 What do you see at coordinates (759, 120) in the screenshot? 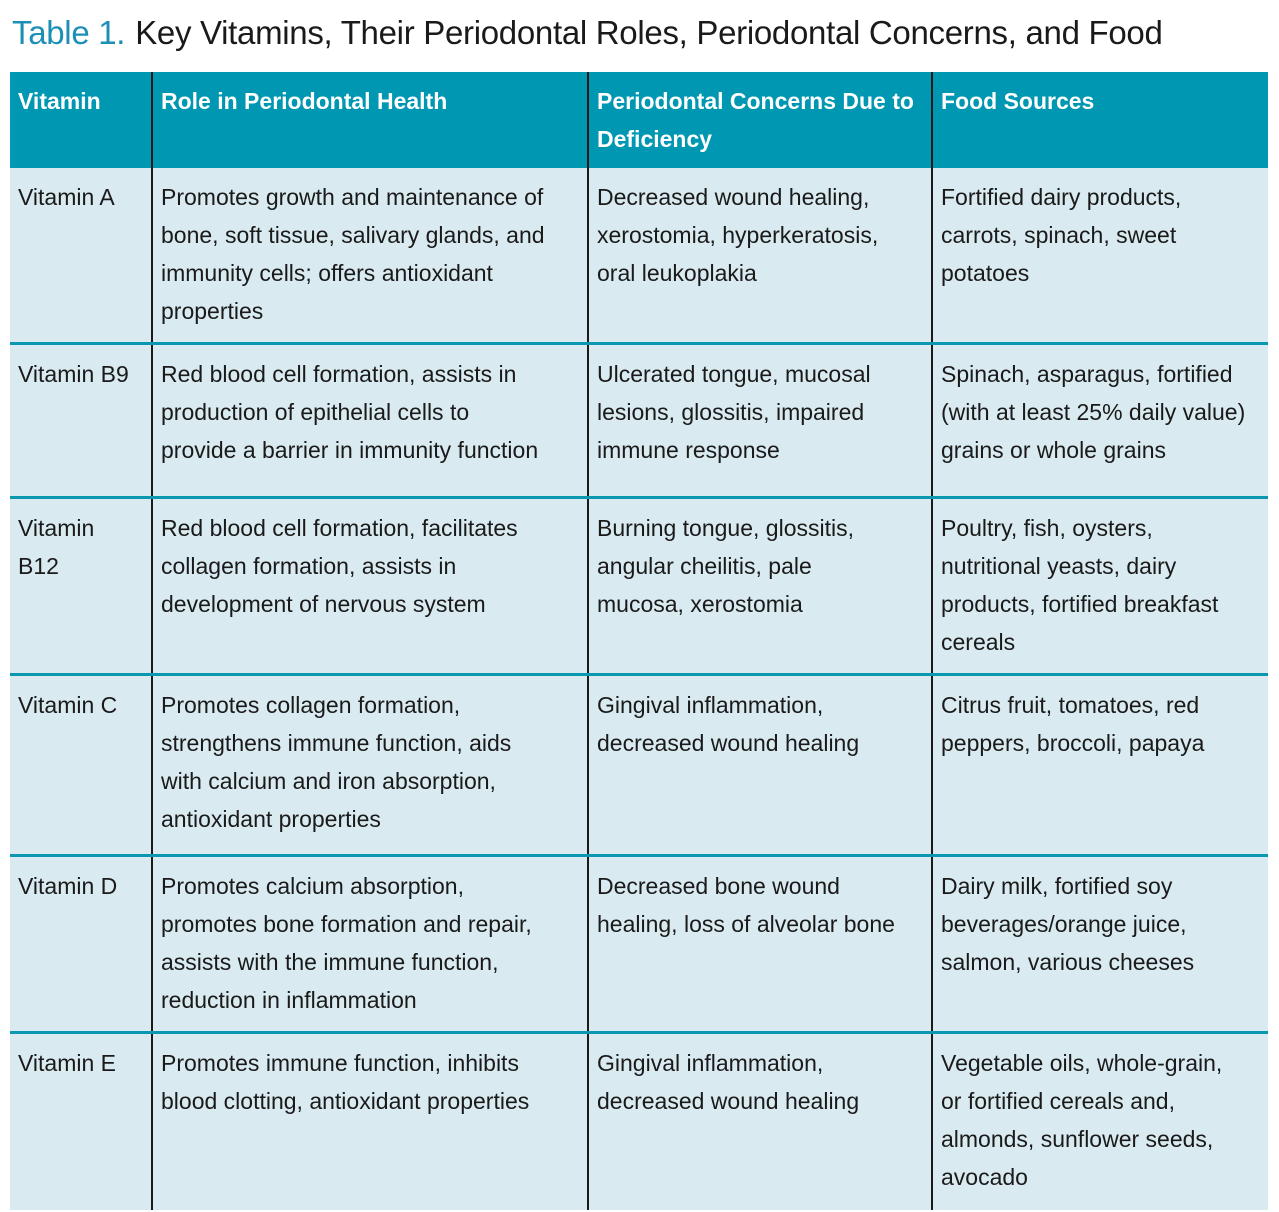
I see `header-concerns: Periodontal Concerns Due to Deficiency` at bounding box center [759, 120].